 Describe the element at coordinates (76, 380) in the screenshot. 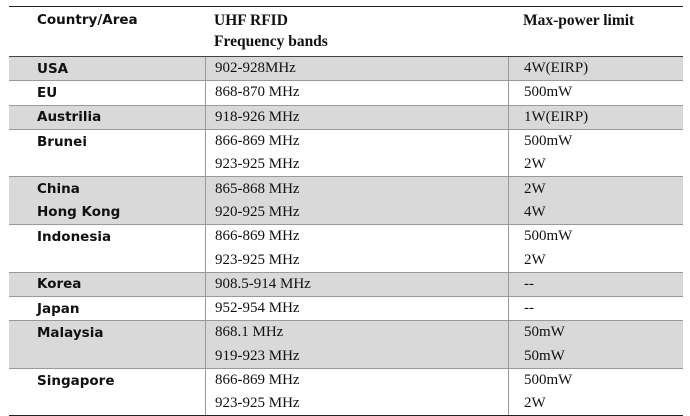

I see `country-cell: Singapore` at that location.